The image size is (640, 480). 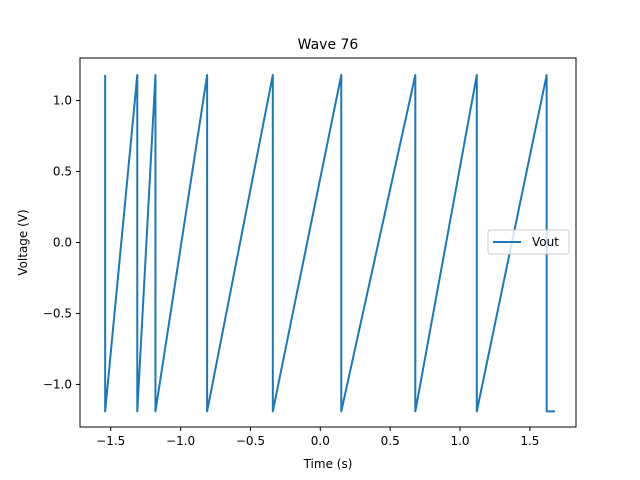 I want to click on x-tick-label: −1.0, so click(x=180, y=441).